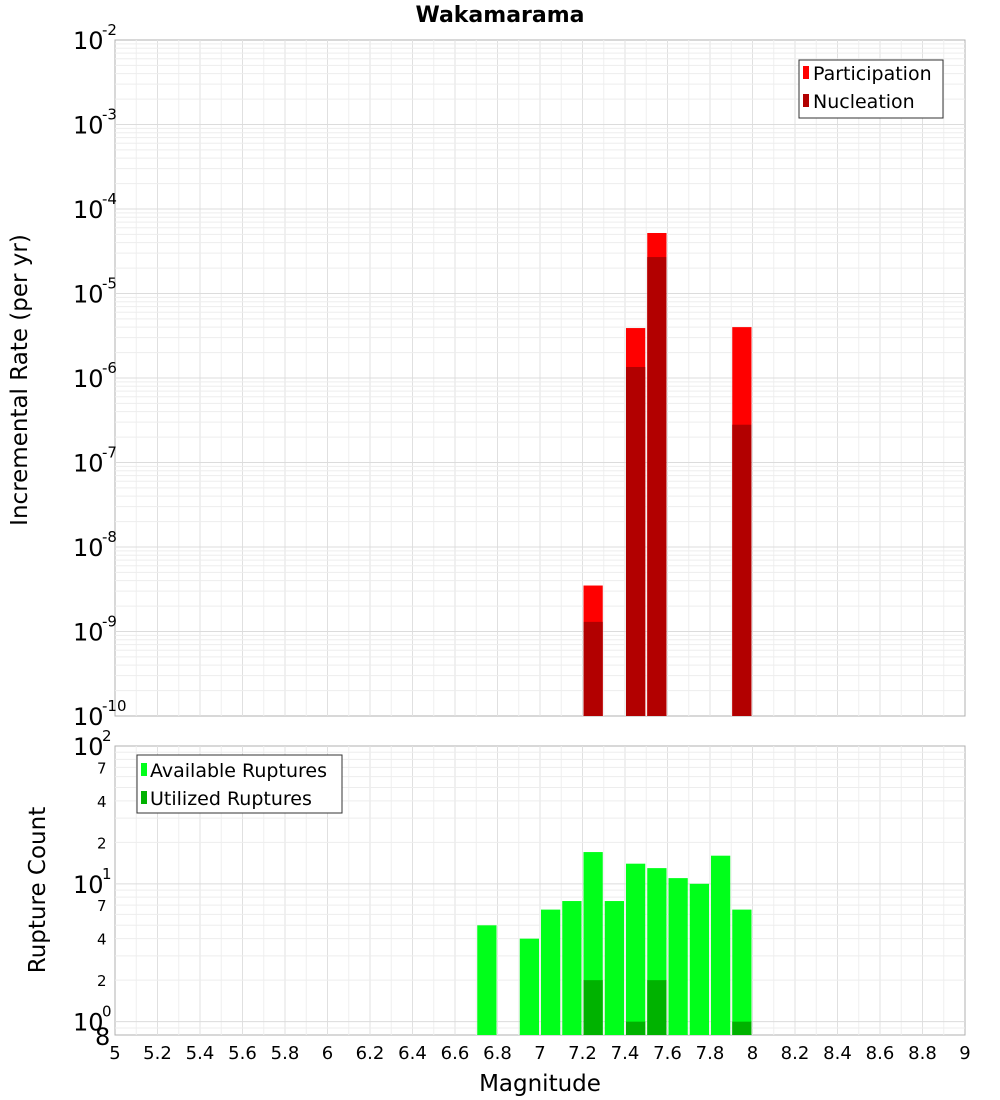  What do you see at coordinates (540, 1084) in the screenshot?
I see `x-axis-label: Magnitude` at bounding box center [540, 1084].